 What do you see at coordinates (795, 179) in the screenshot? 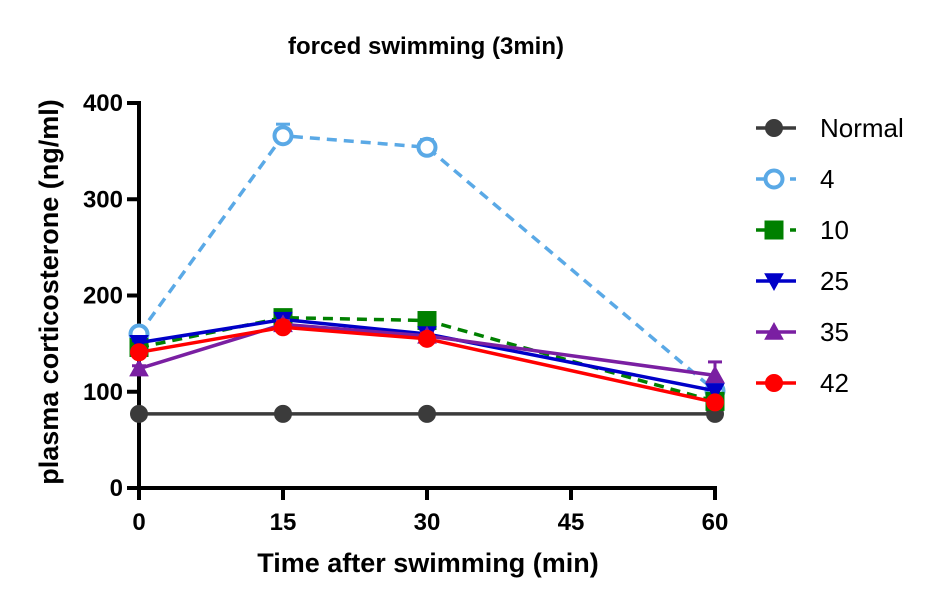
I see `legend-item: 4` at bounding box center [795, 179].